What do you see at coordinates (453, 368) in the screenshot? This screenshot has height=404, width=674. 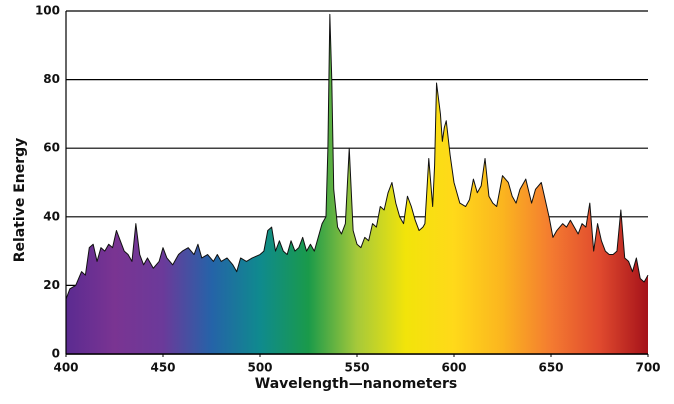 I see `x-tick-label: 600` at bounding box center [453, 368].